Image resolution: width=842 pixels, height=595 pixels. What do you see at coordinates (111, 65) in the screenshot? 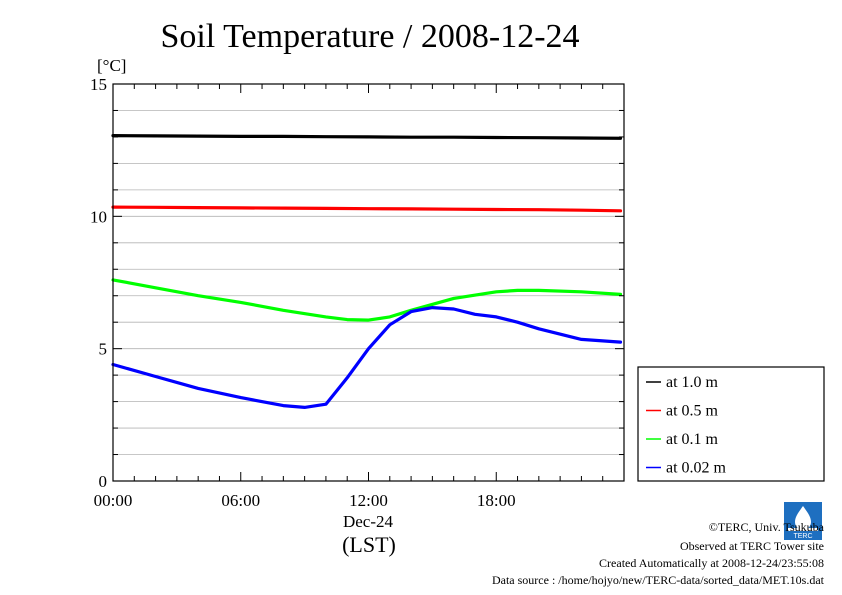
I see `y-axis-unit-label: [°C]` at bounding box center [111, 65].